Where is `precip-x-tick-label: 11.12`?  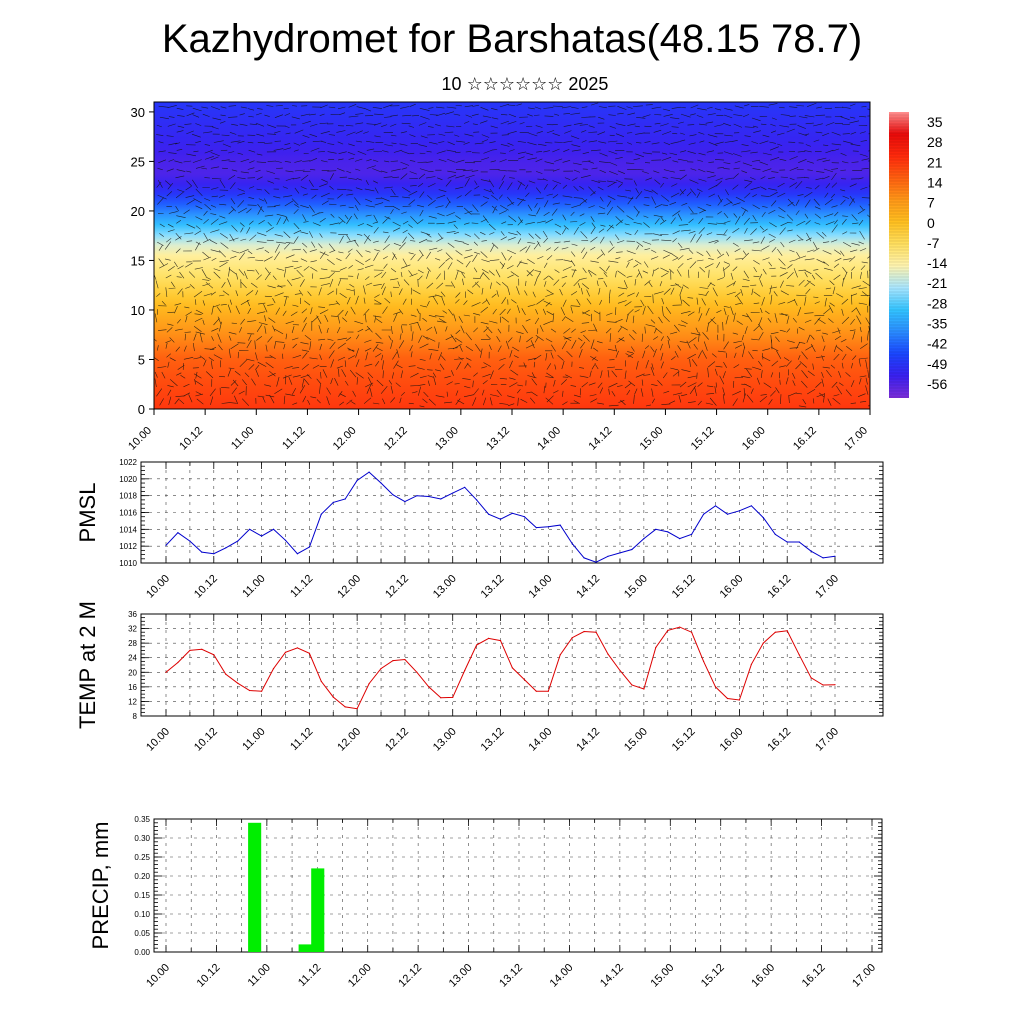
precip-x-tick-label: 11.12 is located at coordinates (309, 975).